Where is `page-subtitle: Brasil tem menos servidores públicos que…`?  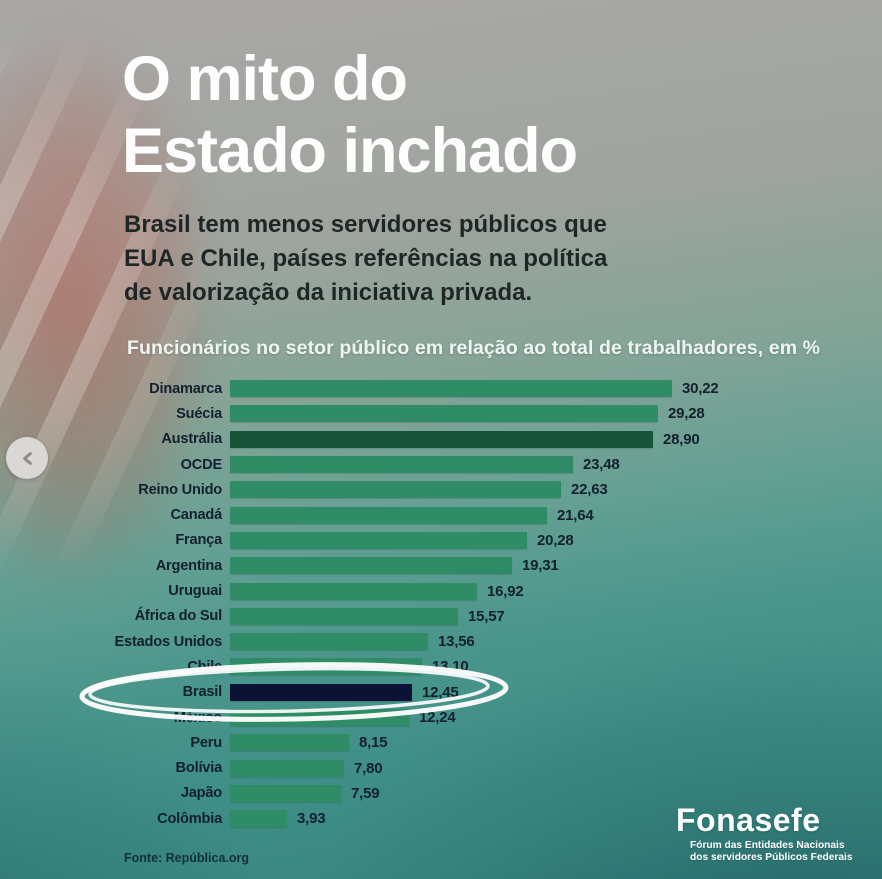 page-subtitle: Brasil tem menos servidores públicos que… is located at coordinates (365, 259).